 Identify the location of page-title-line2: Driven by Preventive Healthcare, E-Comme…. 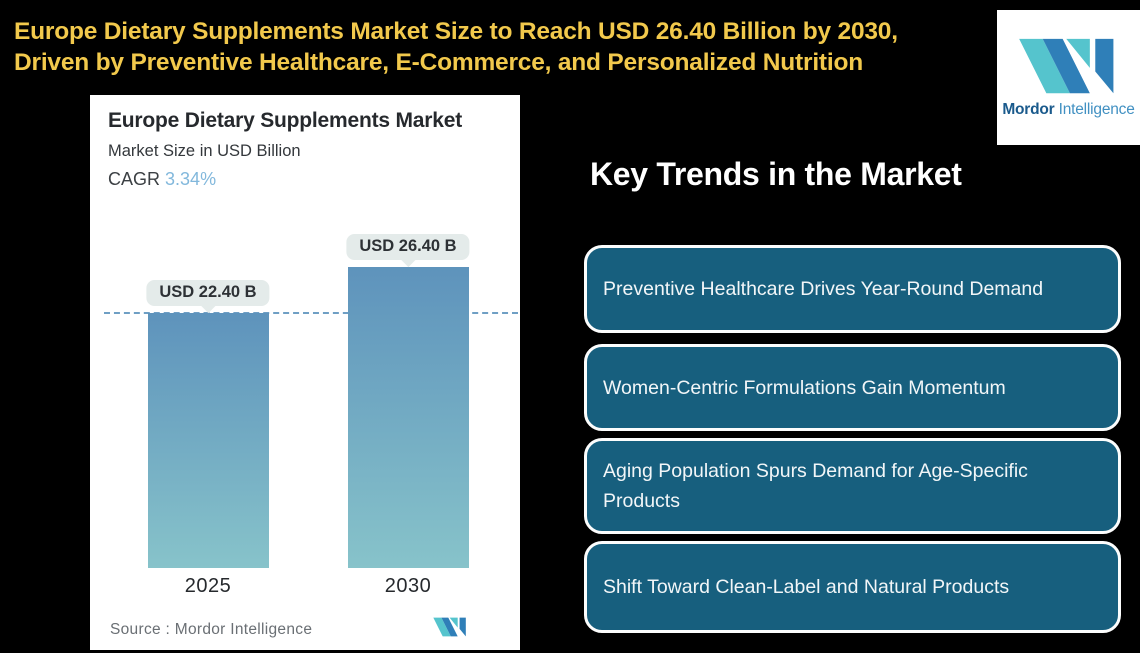
(439, 62).